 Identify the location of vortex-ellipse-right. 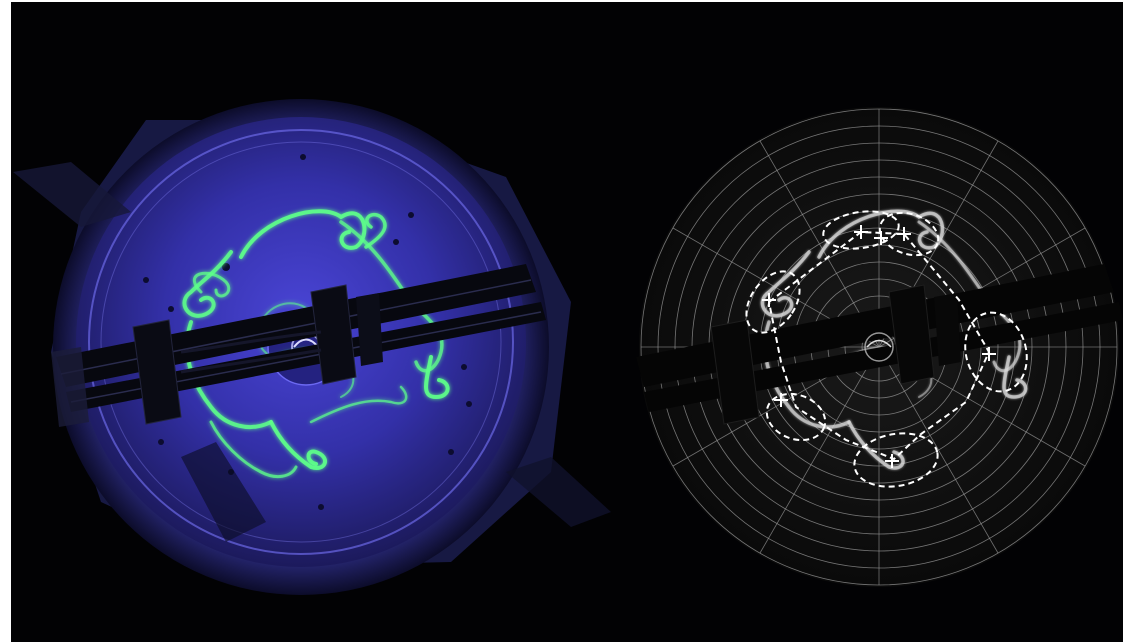
(996, 352).